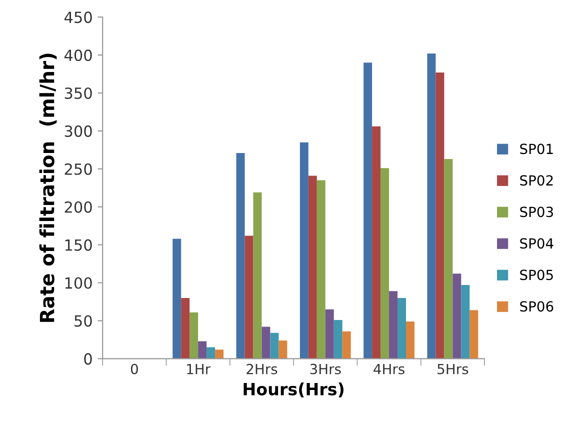 The width and height of the screenshot is (570, 427). Describe the element at coordinates (88, 359) in the screenshot. I see `y-tick-label: 0` at that location.